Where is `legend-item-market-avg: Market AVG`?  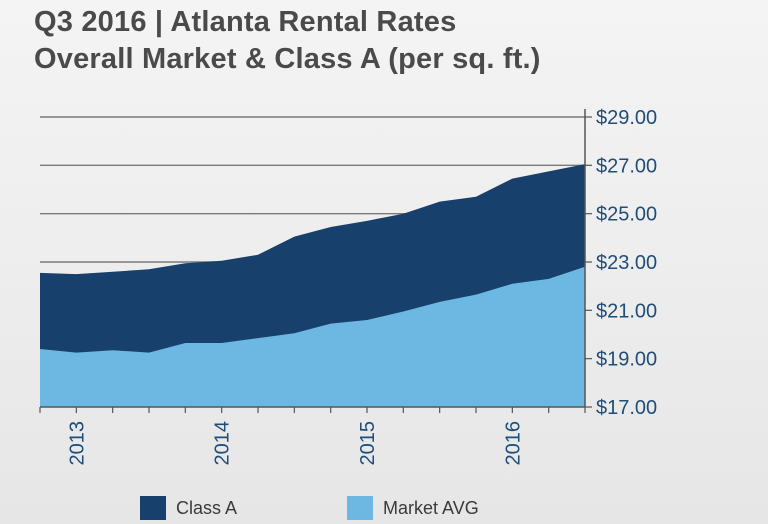
legend-item-market-avg: Market AVG is located at coordinates (413, 508).